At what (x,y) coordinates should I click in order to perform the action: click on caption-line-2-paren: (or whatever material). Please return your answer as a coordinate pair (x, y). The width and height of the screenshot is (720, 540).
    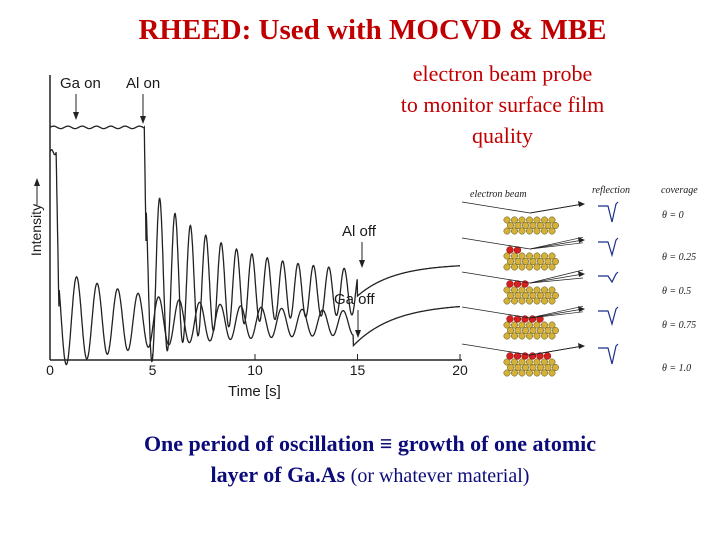
    Looking at the image, I should click on (440, 476).